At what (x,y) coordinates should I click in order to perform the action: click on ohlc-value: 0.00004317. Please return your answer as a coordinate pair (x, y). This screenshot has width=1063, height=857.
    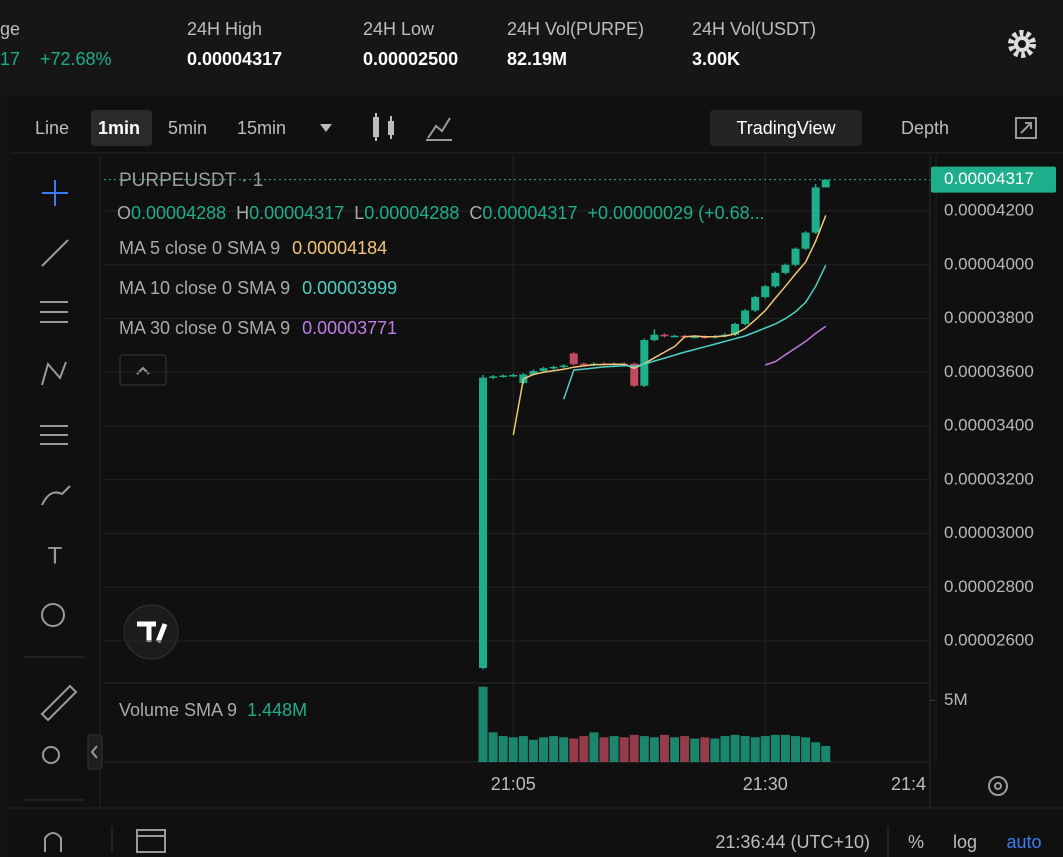
    Looking at the image, I should click on (296, 213).